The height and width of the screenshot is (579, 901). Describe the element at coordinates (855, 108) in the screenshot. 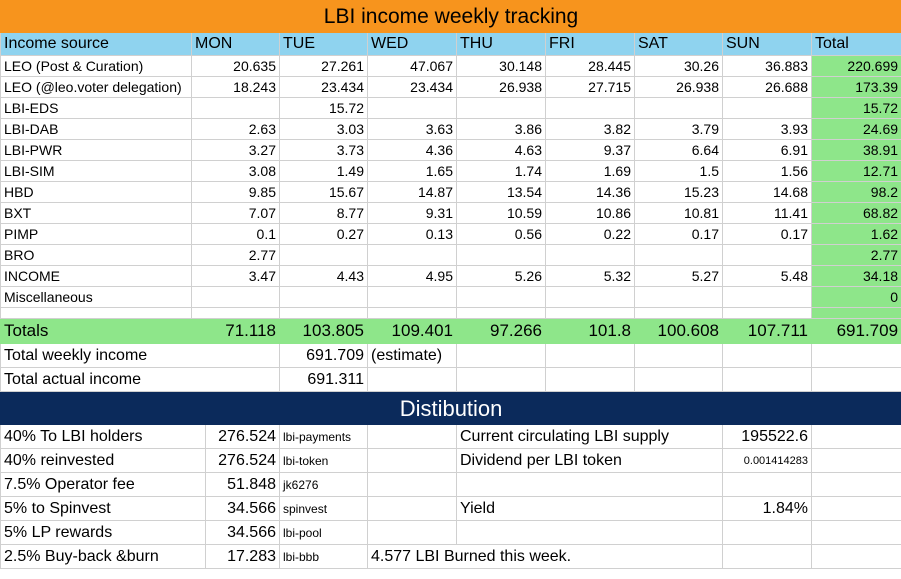

I see `row-total-cell: 15.72` at that location.